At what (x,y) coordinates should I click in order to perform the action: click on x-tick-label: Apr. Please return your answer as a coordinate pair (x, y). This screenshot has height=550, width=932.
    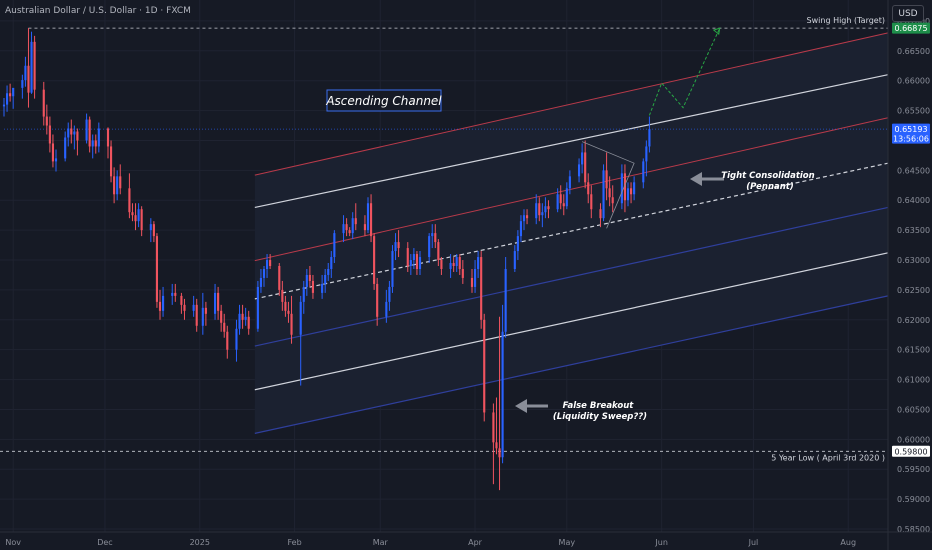
    Looking at the image, I should click on (475, 542).